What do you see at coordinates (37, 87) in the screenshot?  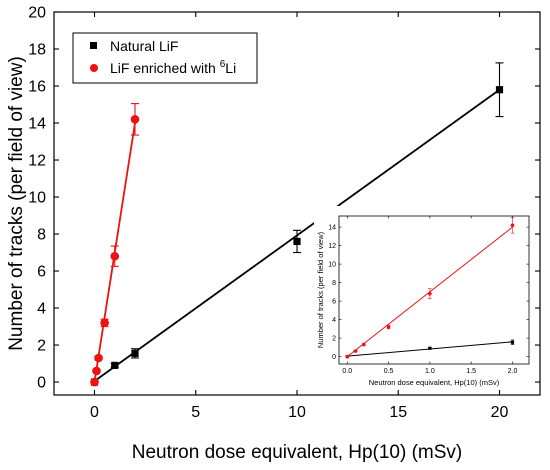 I see `y-tick-label: 16` at bounding box center [37, 87].